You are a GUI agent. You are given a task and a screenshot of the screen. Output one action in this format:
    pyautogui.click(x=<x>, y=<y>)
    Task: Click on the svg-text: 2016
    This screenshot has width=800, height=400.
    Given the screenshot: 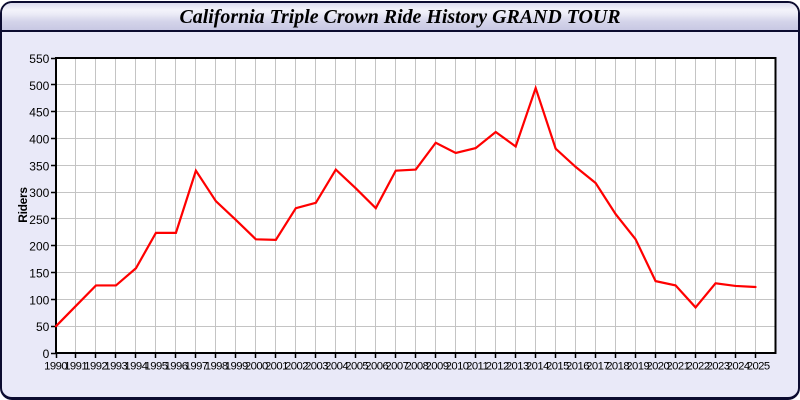 What is the action you would take?
    pyautogui.click(x=577, y=366)
    